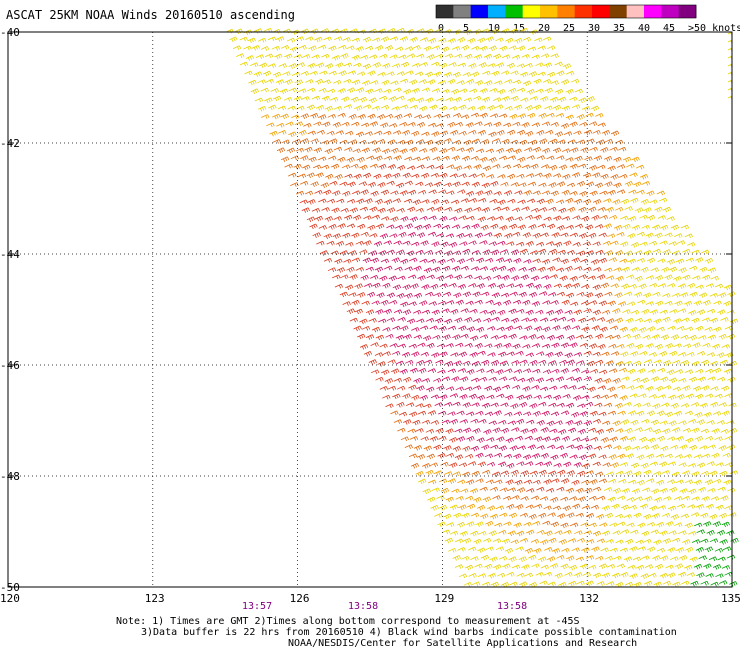 This screenshot has width=740, height=650. Describe the element at coordinates (494, 28) in the screenshot. I see `legend-tick-label: 10` at that location.